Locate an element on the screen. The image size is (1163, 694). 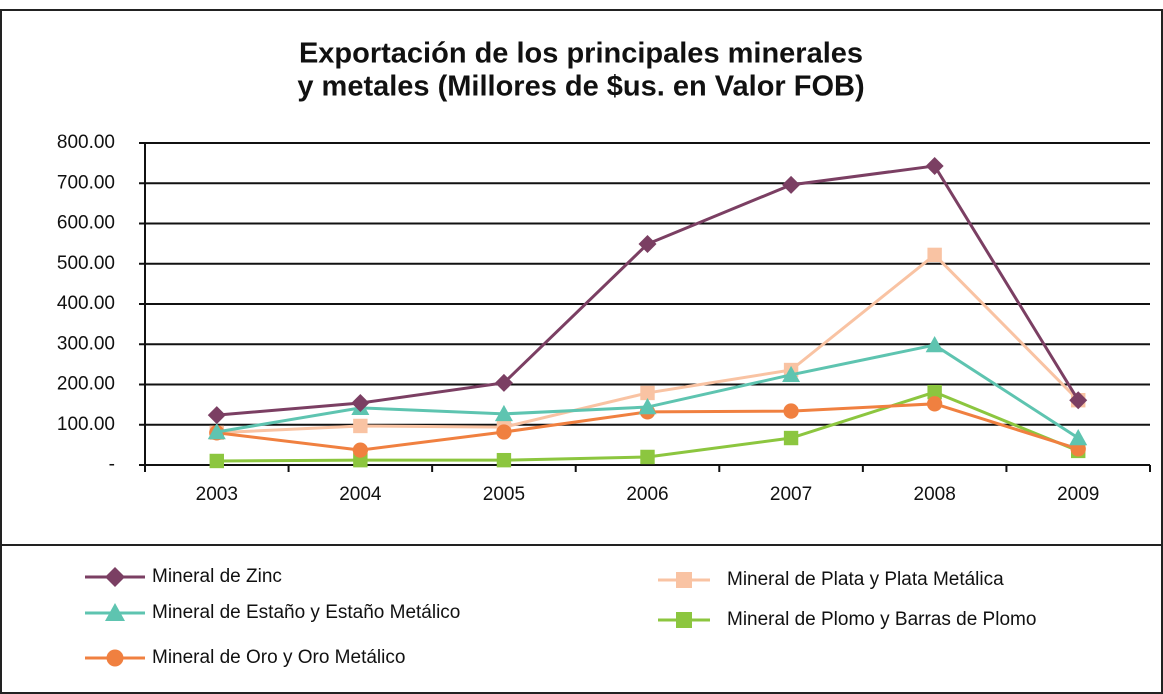
y-tick-label: 500.00 is located at coordinates (86, 263).